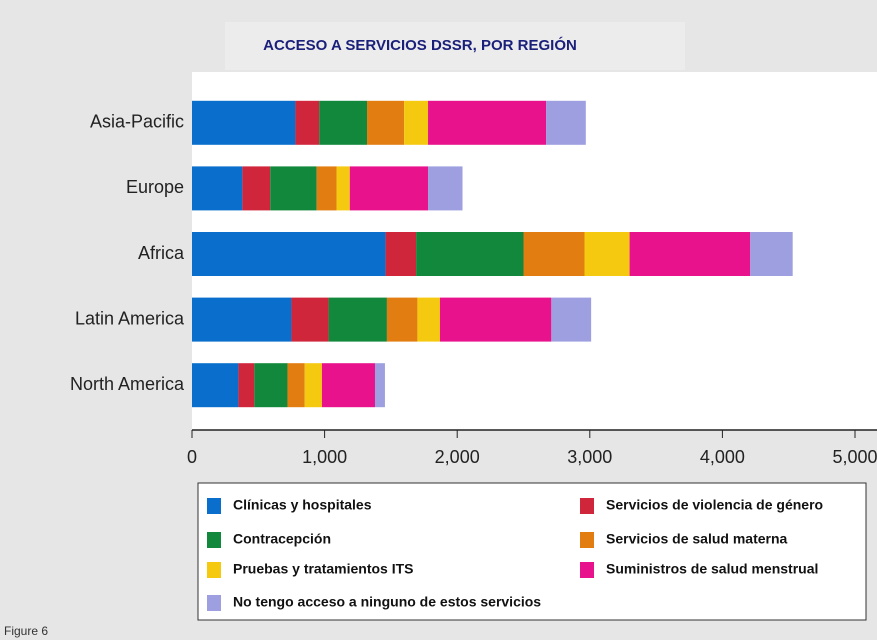 The image size is (877, 640). What do you see at coordinates (161, 253) in the screenshot?
I see `y-tick-label: Africa` at bounding box center [161, 253].